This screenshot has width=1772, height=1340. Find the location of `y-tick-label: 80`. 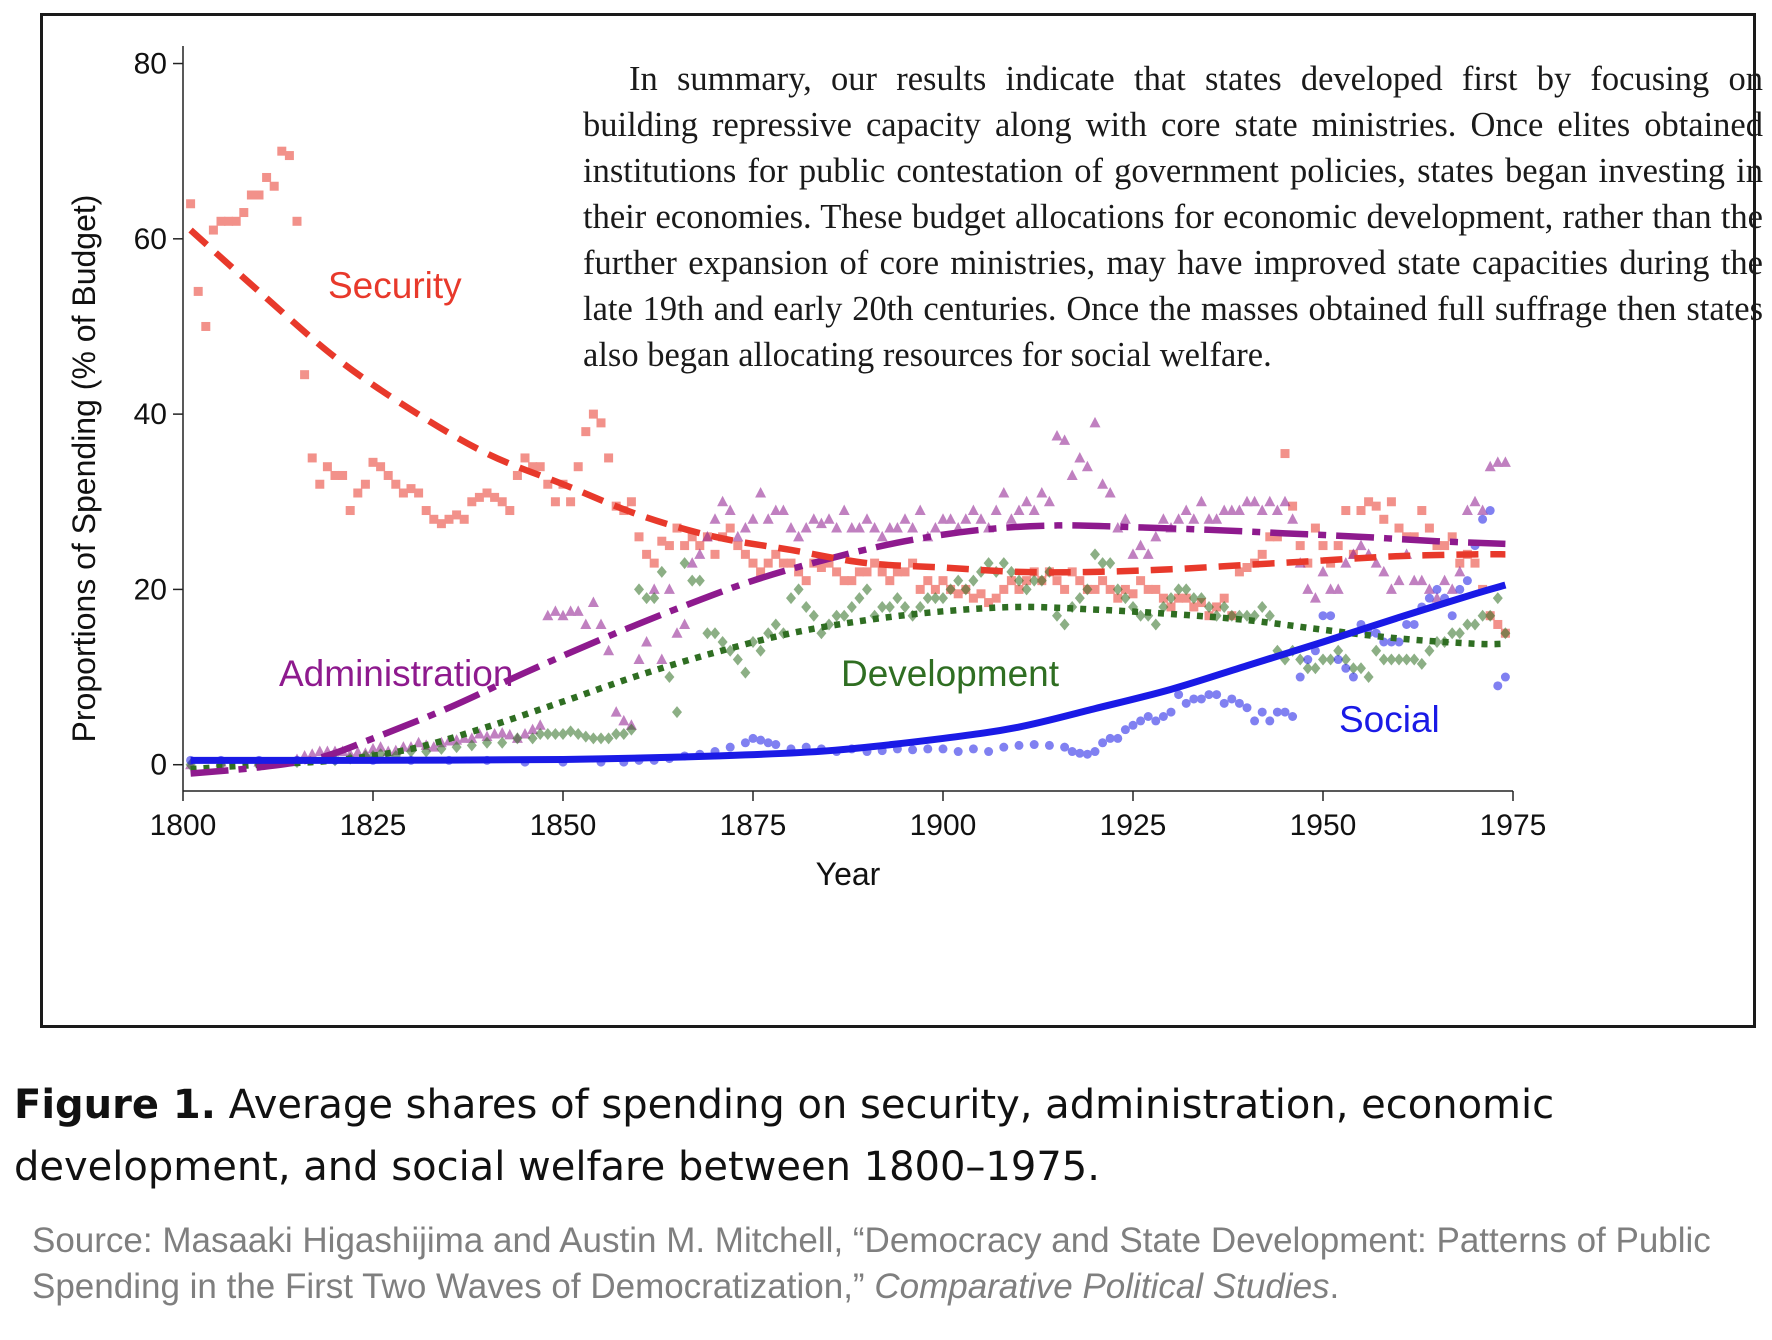

y-tick-label: 80 is located at coordinates (150, 64).